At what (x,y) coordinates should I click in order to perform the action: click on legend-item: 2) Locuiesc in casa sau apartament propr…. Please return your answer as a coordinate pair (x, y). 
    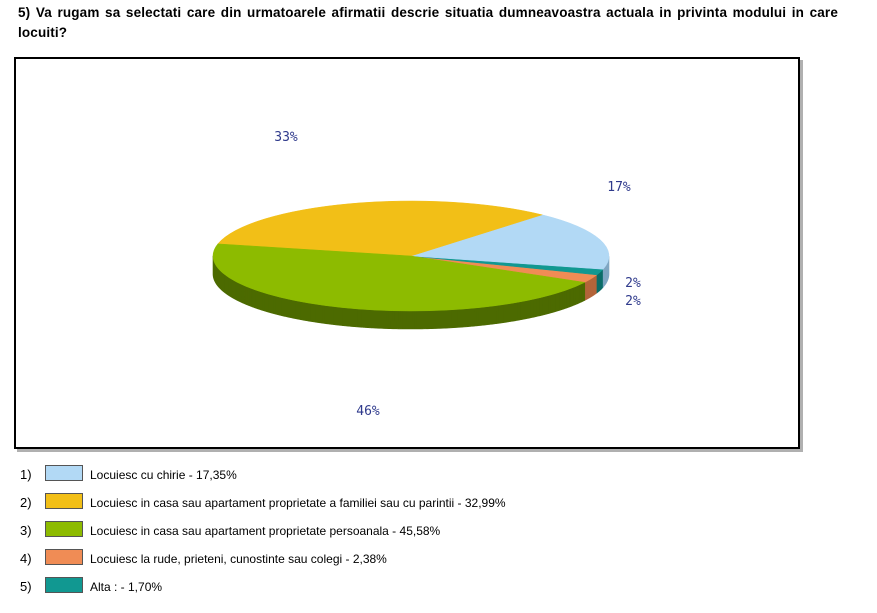
    Looking at the image, I should click on (368, 502).